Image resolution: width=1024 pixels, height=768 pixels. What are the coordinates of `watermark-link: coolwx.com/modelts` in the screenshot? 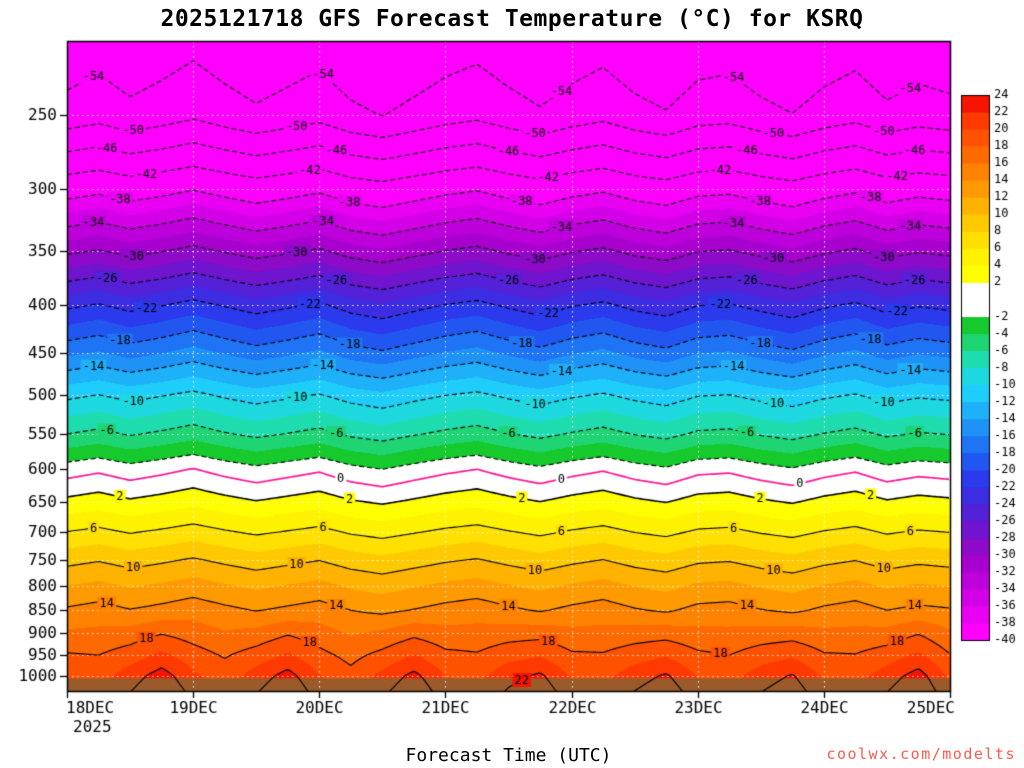 It's located at (921, 754).